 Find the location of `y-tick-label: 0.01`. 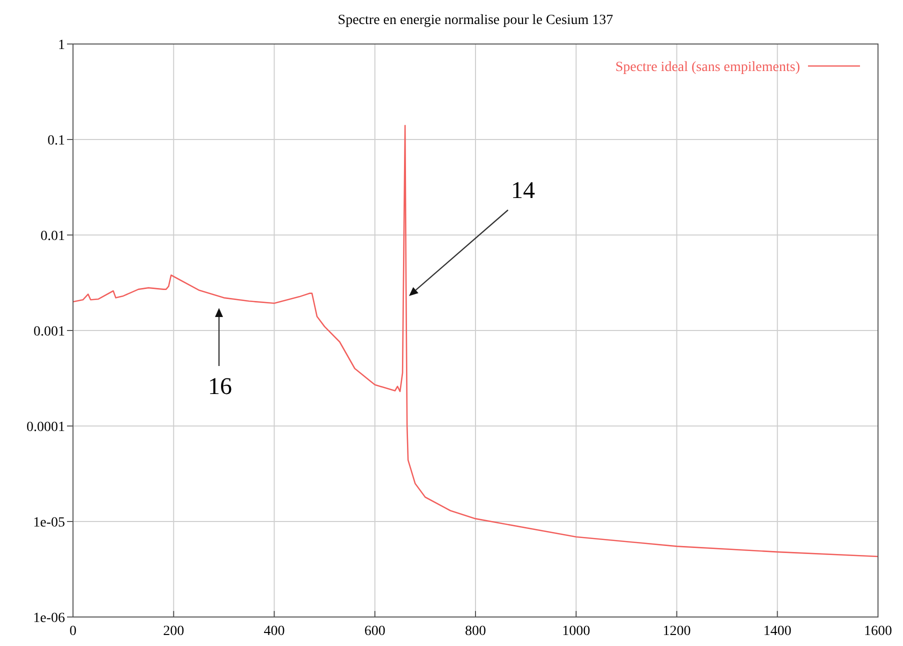

y-tick-label: 0.01 is located at coordinates (52, 236).